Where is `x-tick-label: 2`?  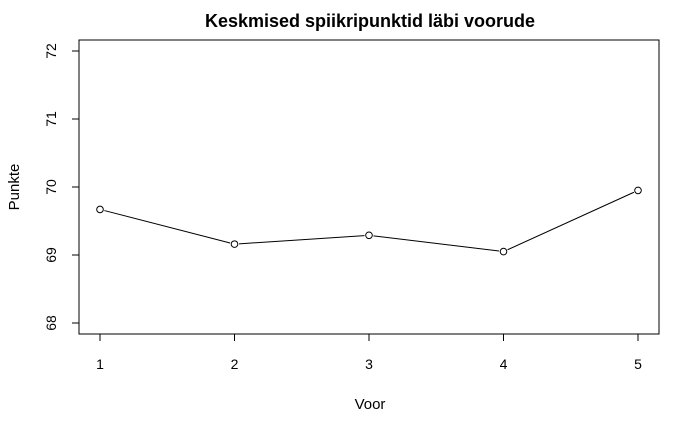
x-tick-label: 2 is located at coordinates (235, 364).